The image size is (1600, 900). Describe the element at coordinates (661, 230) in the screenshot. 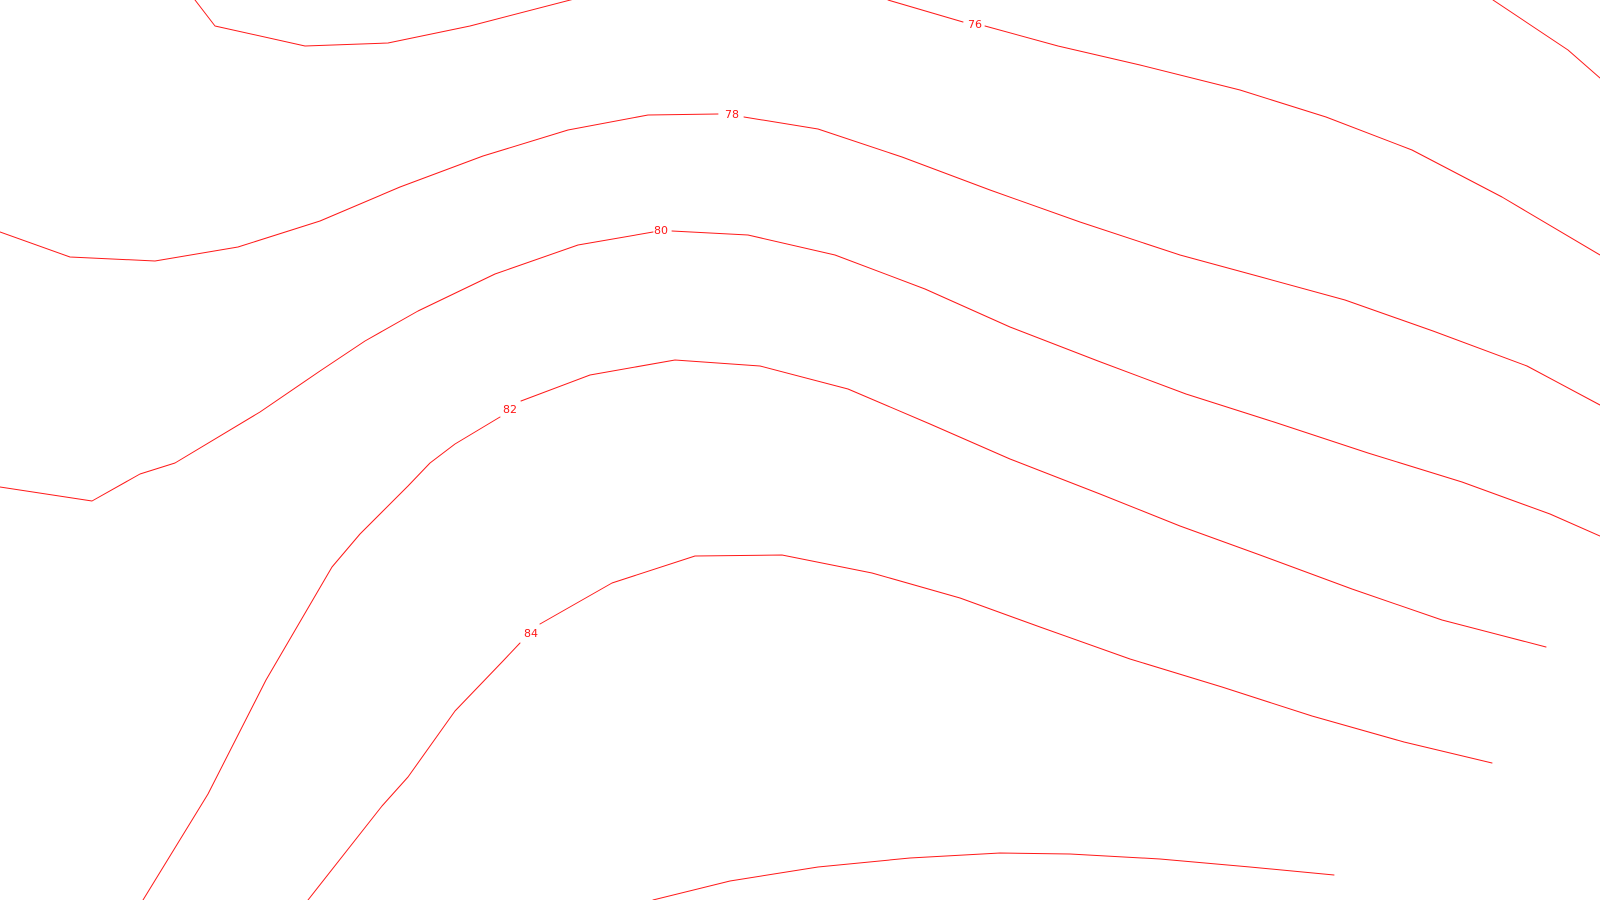

I see `contour-label-80: 80` at that location.